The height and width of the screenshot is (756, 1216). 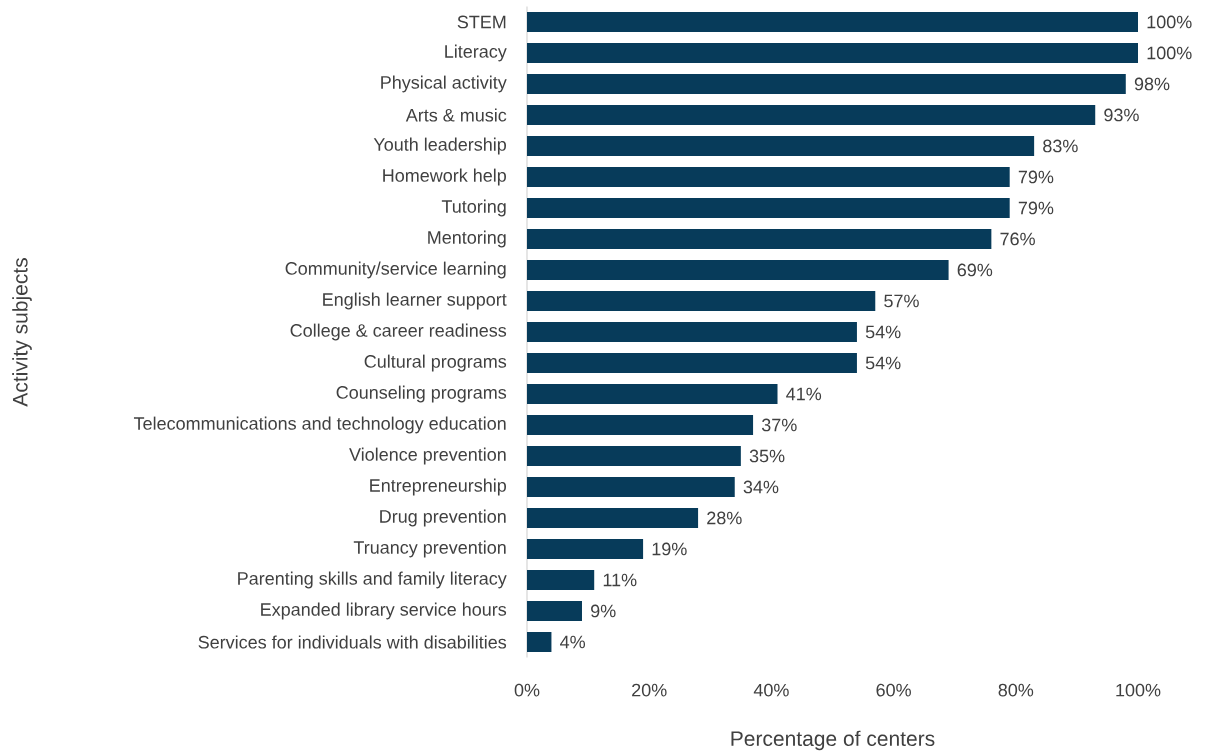 What do you see at coordinates (415, 301) in the screenshot?
I see `y-tick-label: English learner support` at bounding box center [415, 301].